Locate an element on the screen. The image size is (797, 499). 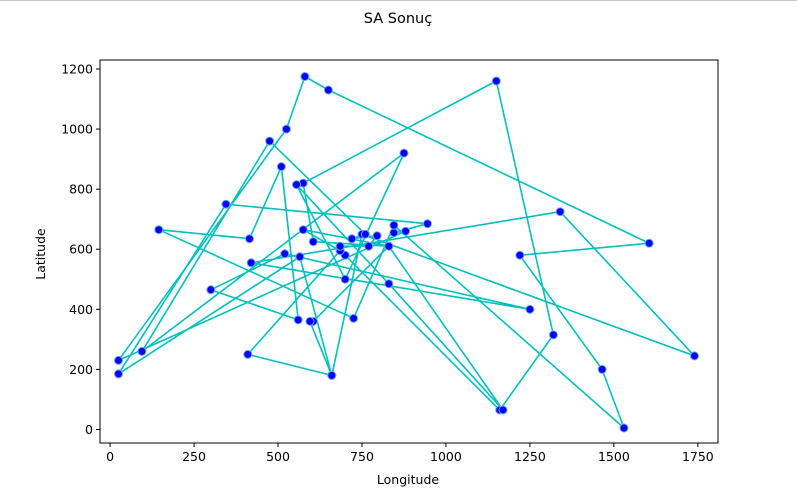
chart-title: SA Sonuç is located at coordinates (398, 19).